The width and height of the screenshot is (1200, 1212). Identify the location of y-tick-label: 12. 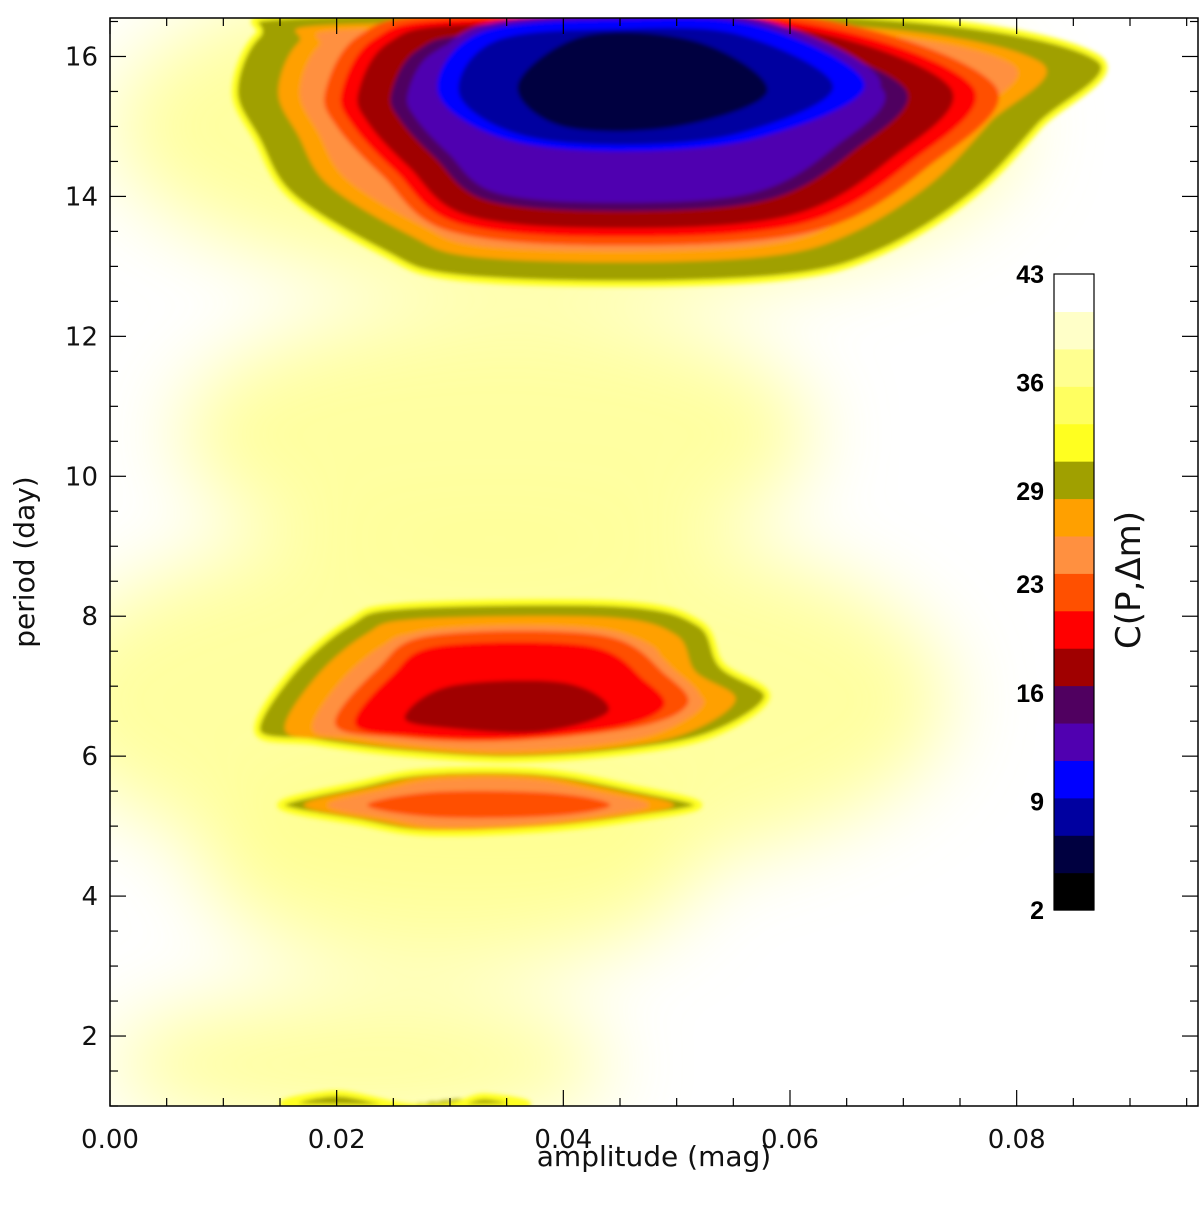
(81, 337).